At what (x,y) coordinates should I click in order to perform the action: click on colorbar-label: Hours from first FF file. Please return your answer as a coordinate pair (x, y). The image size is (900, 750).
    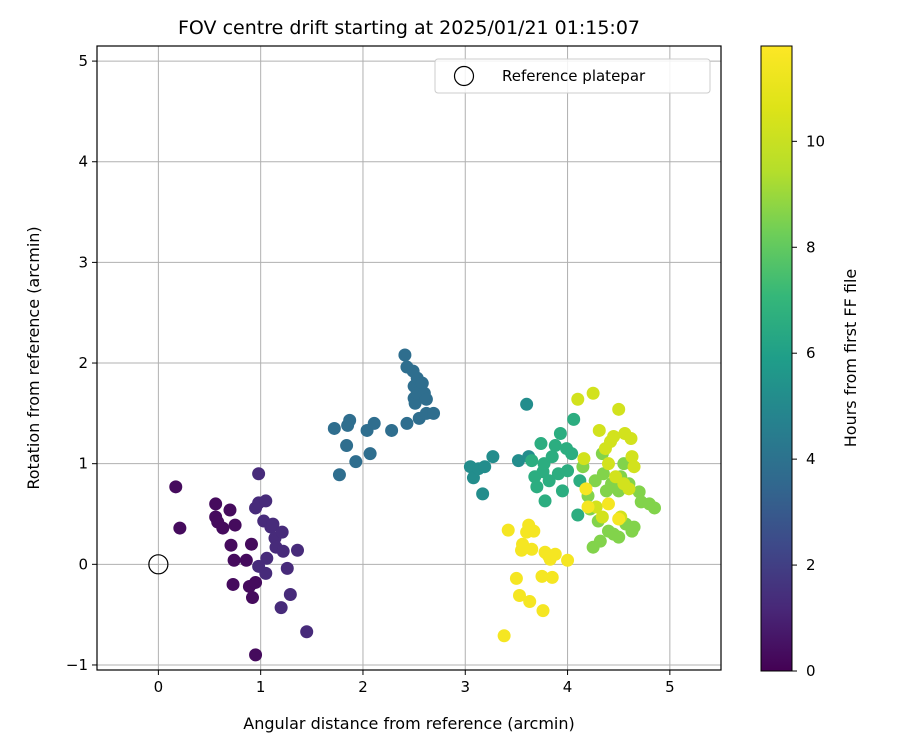
    Looking at the image, I should click on (850, 358).